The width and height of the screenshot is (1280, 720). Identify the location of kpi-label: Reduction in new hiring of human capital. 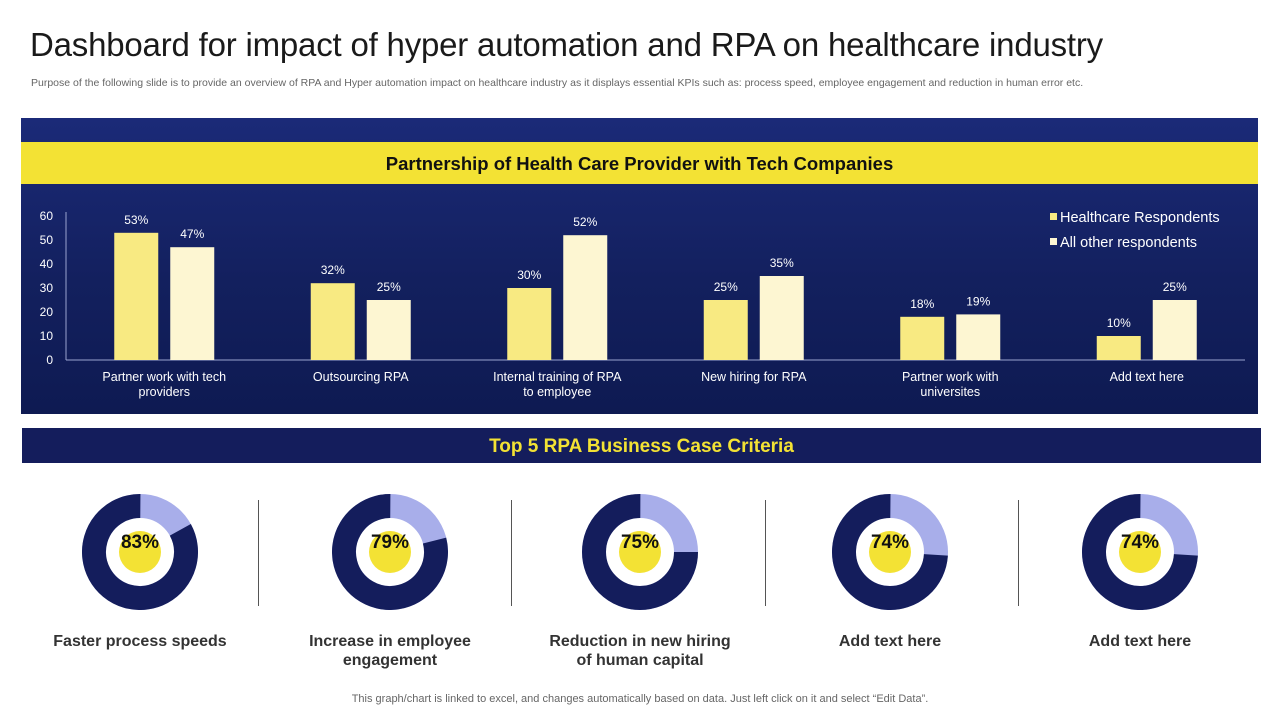
(640, 651).